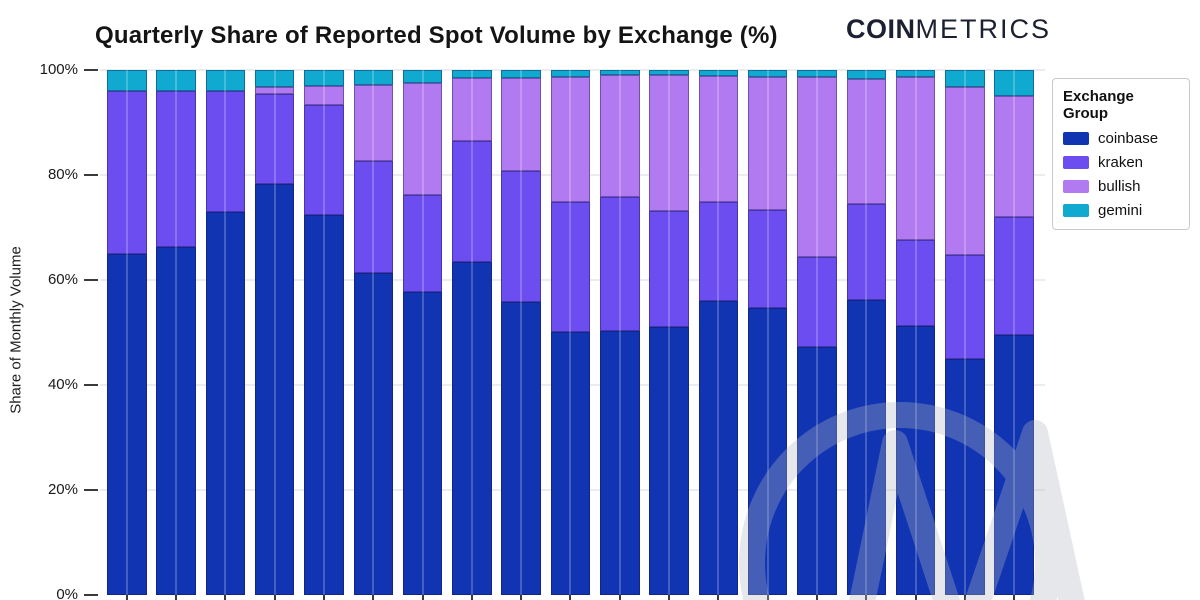  What do you see at coordinates (1128, 138) in the screenshot?
I see `legend-label: coinbase` at bounding box center [1128, 138].